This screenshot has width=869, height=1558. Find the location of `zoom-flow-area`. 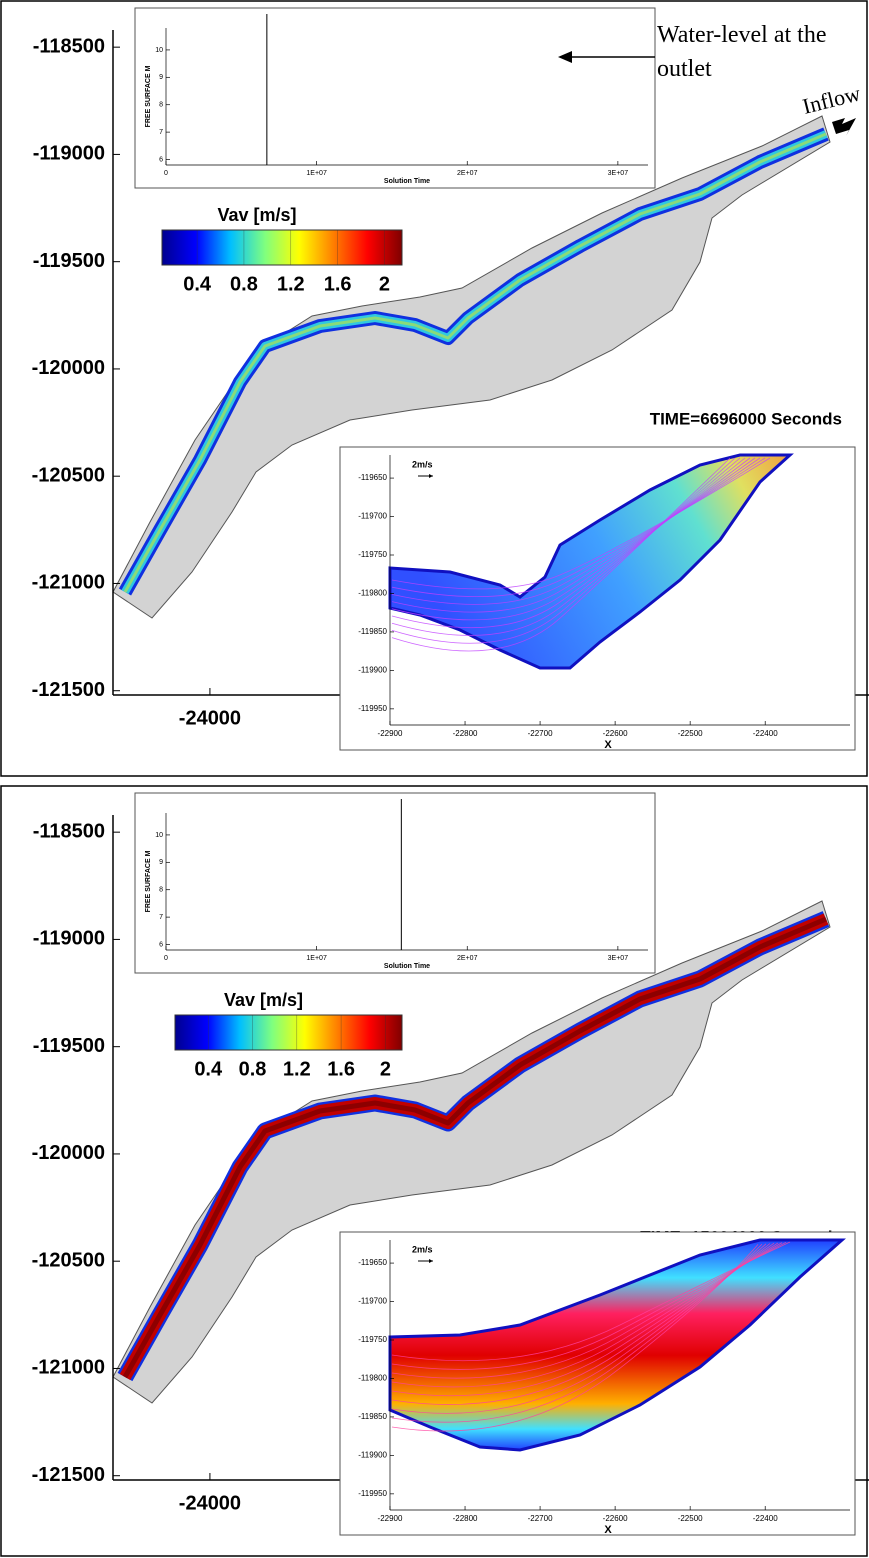

zoom-flow-area is located at coordinates (617, 1345).